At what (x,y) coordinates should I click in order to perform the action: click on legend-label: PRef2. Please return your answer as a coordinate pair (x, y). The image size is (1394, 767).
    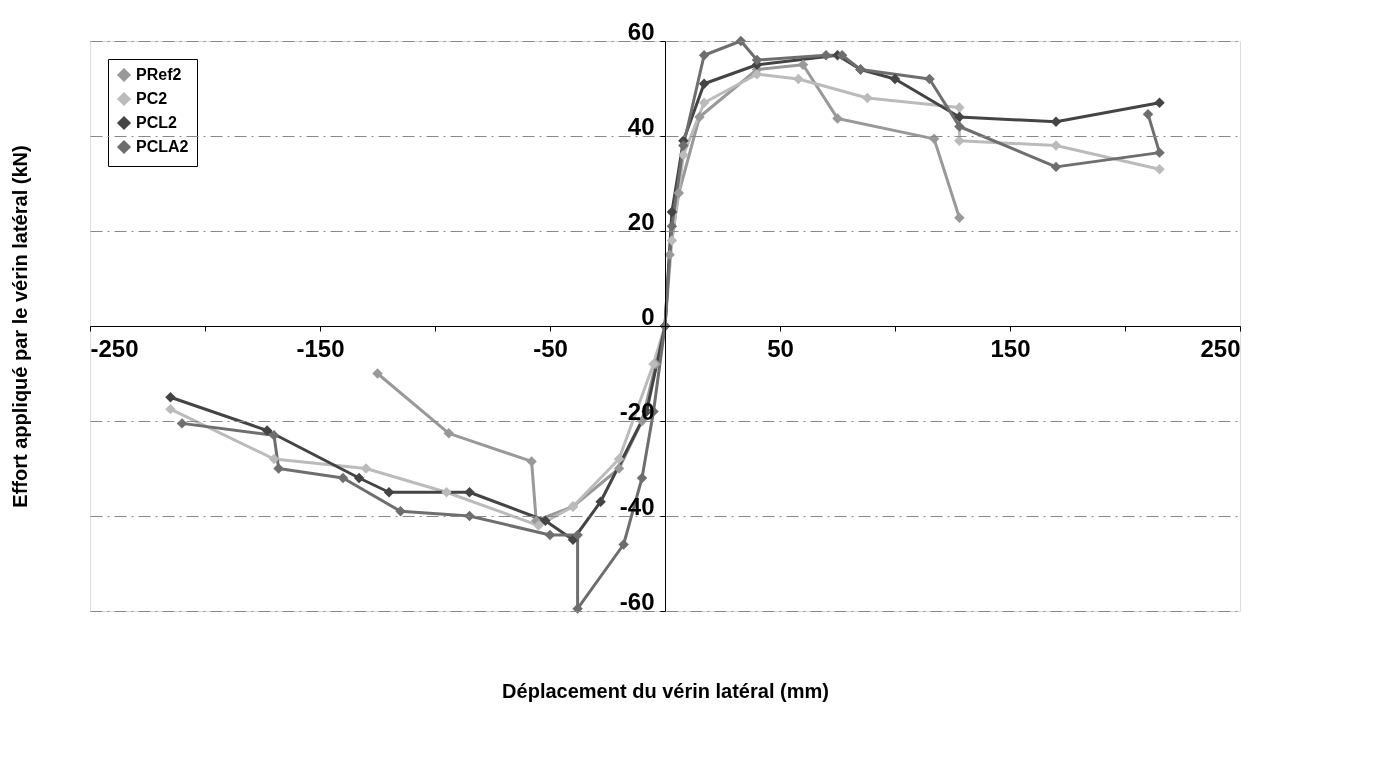
    Looking at the image, I should click on (159, 74).